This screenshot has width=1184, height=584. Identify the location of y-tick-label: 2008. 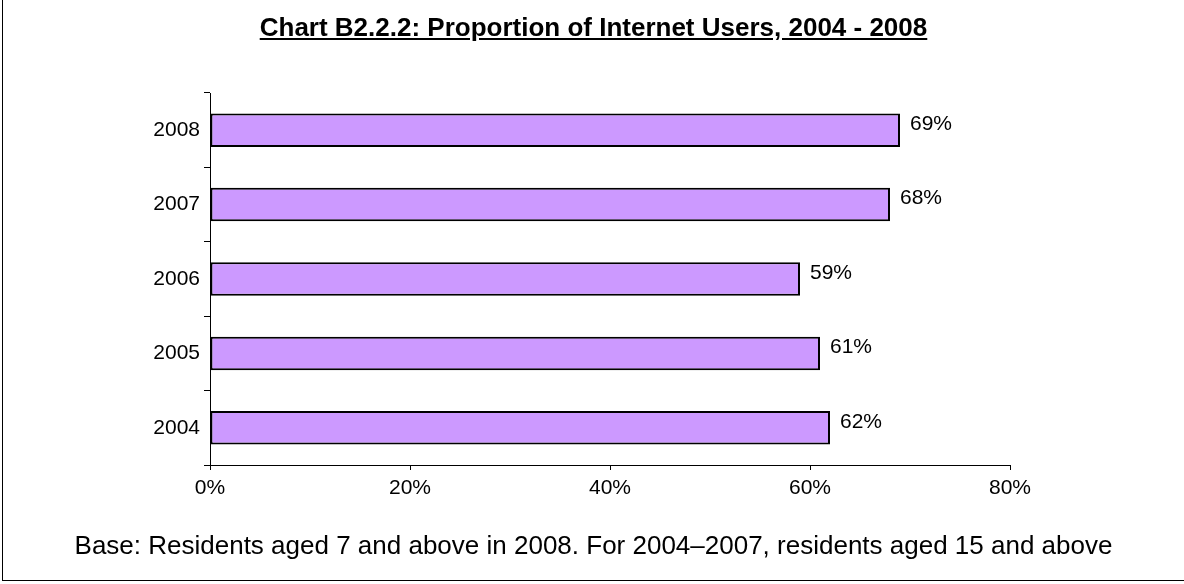
(176, 128).